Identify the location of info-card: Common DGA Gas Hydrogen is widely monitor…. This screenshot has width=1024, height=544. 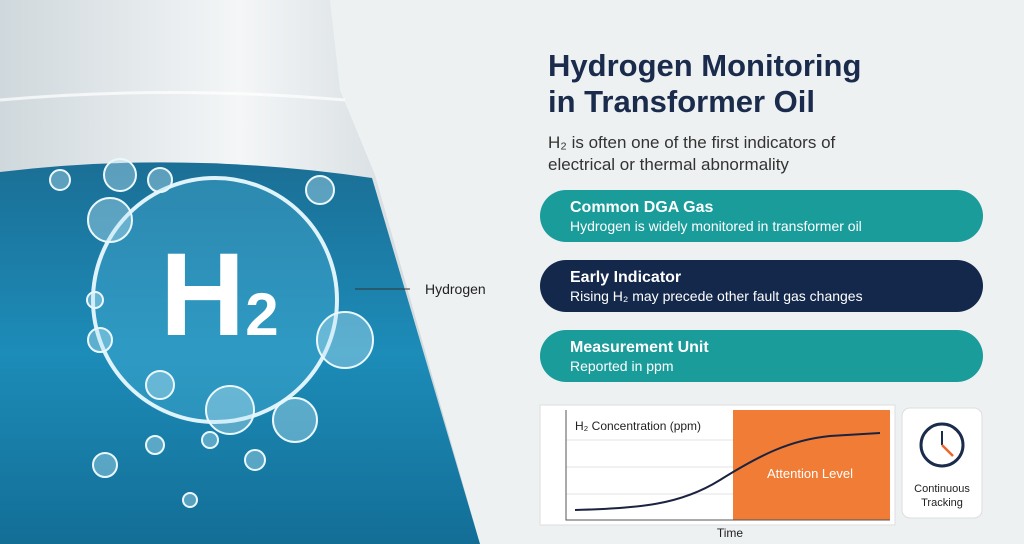
(761, 216).